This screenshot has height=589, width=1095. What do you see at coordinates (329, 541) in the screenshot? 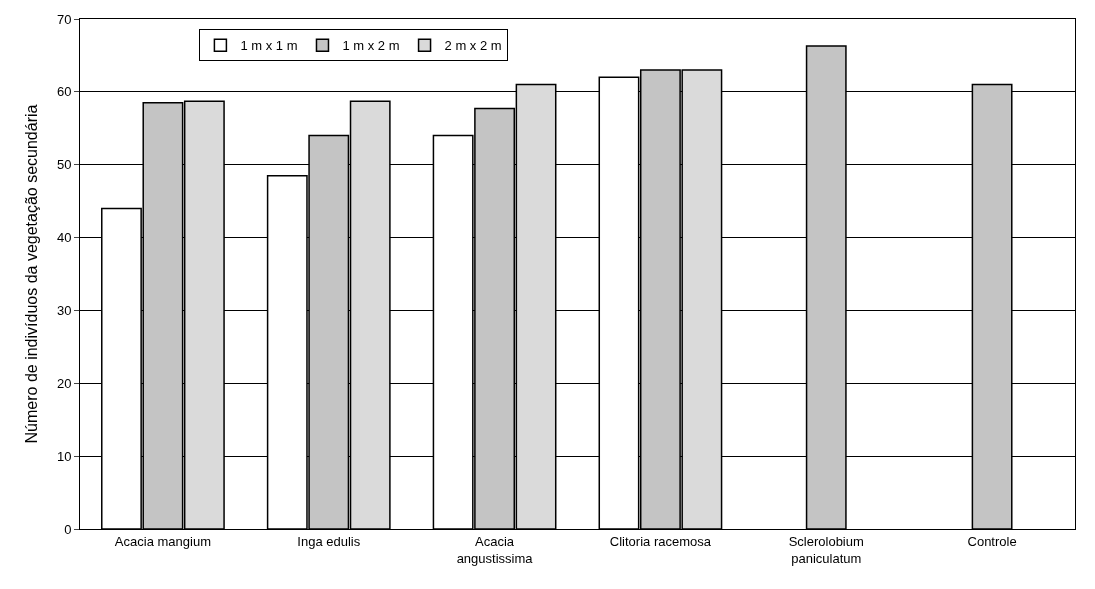
I see `x-tick-label: Inga edulis` at bounding box center [329, 541].